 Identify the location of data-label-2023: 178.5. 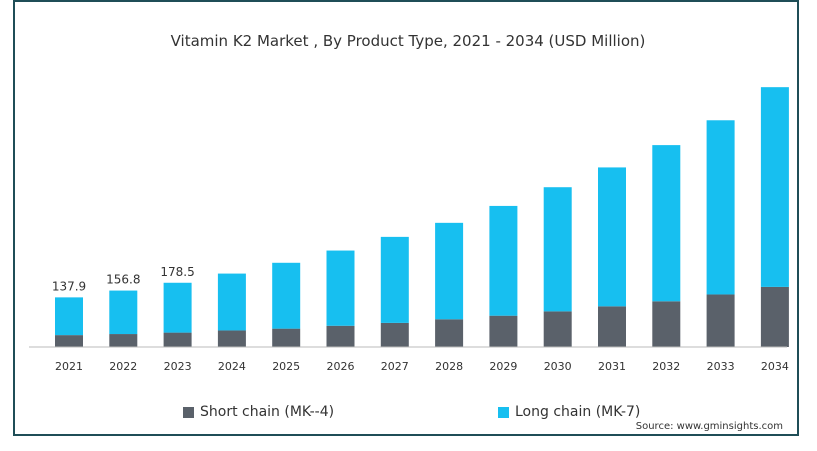
(177, 272).